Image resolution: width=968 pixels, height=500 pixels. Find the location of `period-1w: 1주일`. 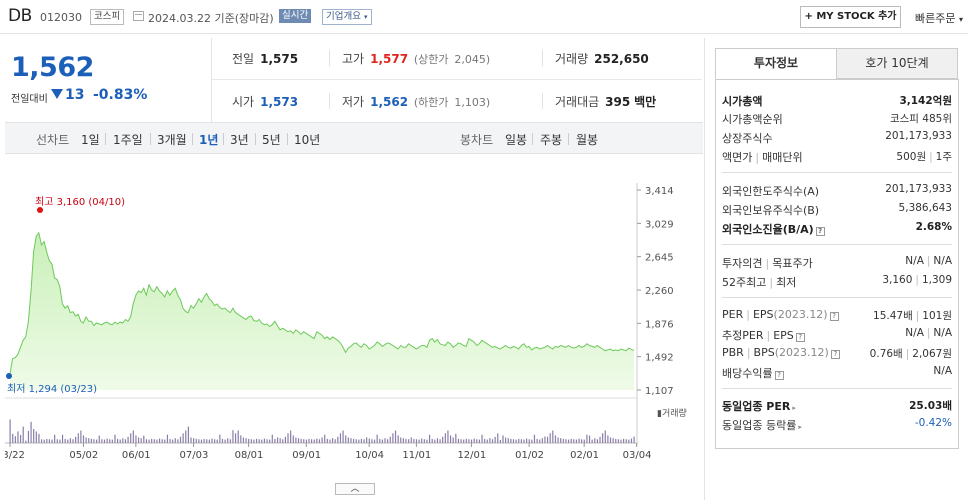

period-1w: 1주일 is located at coordinates (128, 140).